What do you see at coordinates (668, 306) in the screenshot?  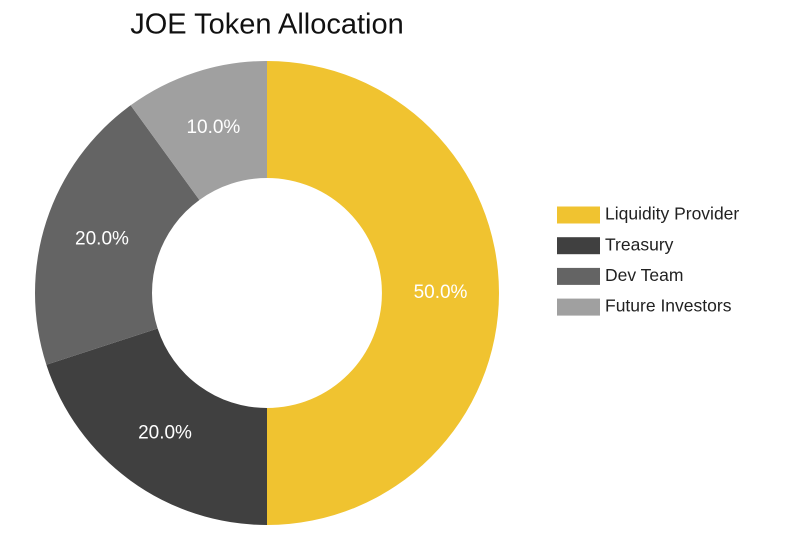 I see `legend-label: Future Investors` at bounding box center [668, 306].